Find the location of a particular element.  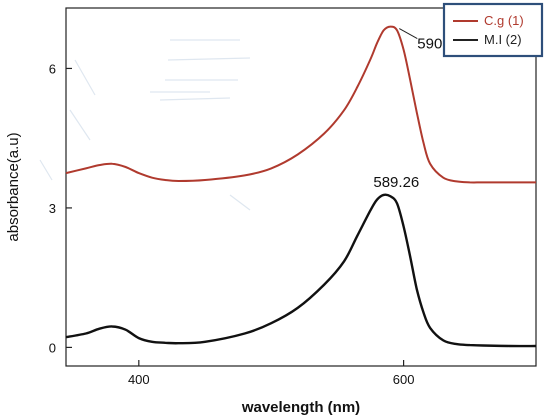

legend: C.g (1) M.I (2) is located at coordinates (493, 30).